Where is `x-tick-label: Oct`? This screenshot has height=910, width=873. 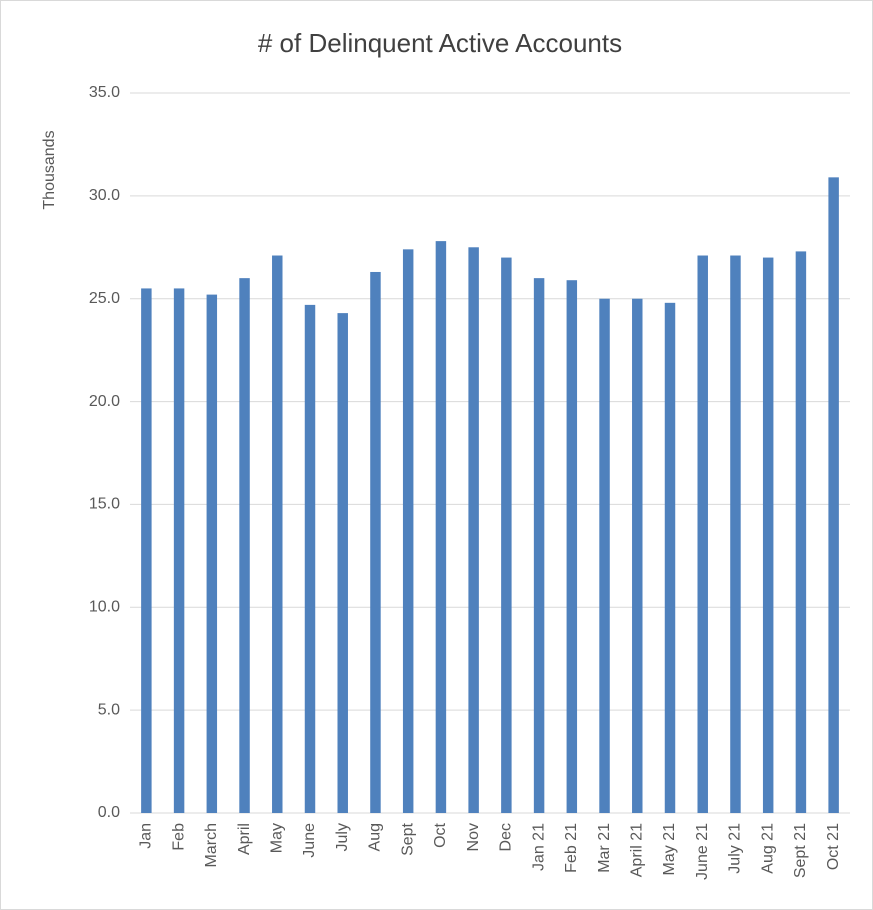 x-tick-label: Oct is located at coordinates (440, 834).